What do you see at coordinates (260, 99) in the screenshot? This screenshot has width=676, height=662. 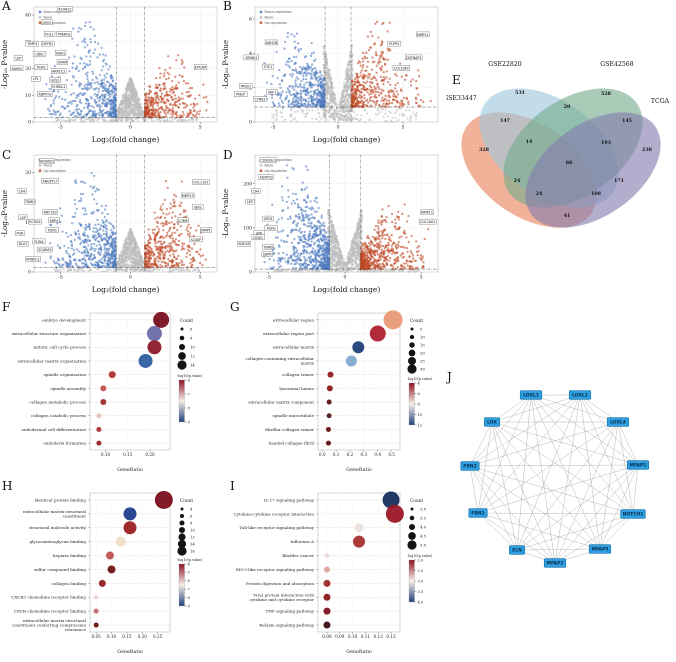 I see `svg-text: CTRB1` at bounding box center [260, 99].